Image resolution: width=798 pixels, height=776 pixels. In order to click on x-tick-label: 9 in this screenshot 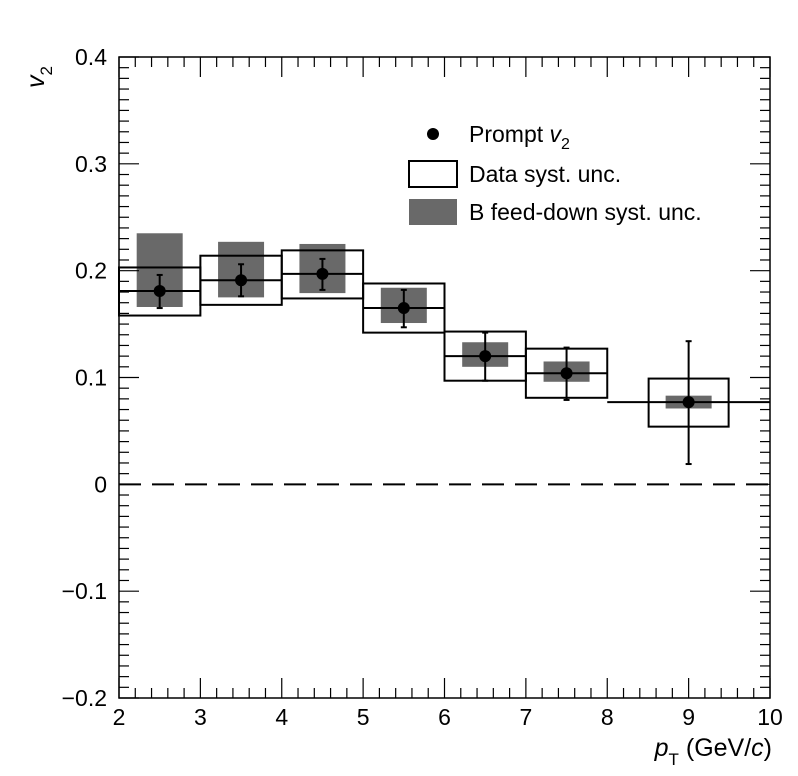, I will do `click(688, 717)`.